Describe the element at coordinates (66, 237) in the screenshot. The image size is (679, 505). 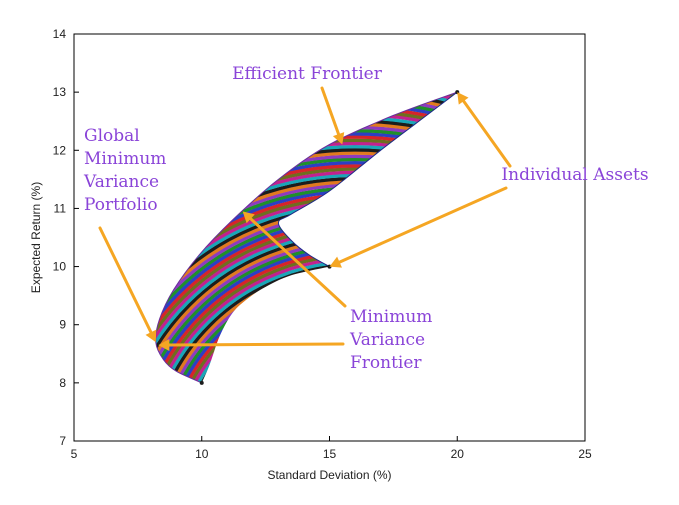
I see `y-axis-ticks: 7 8 9 10 11 12 13 14` at that location.